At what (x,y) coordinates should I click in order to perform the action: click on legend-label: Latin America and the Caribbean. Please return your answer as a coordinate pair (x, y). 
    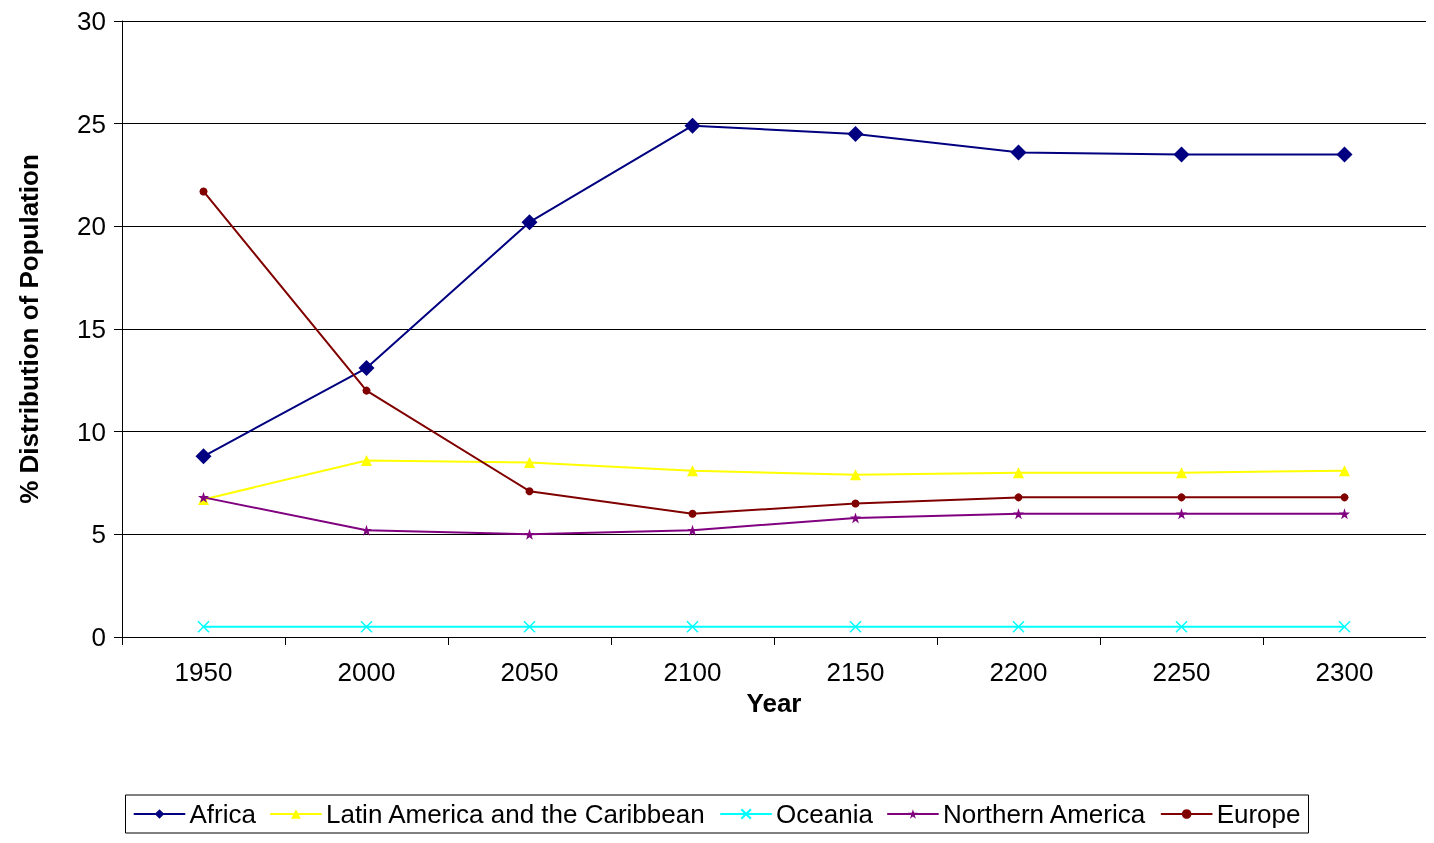
    Looking at the image, I should click on (515, 814).